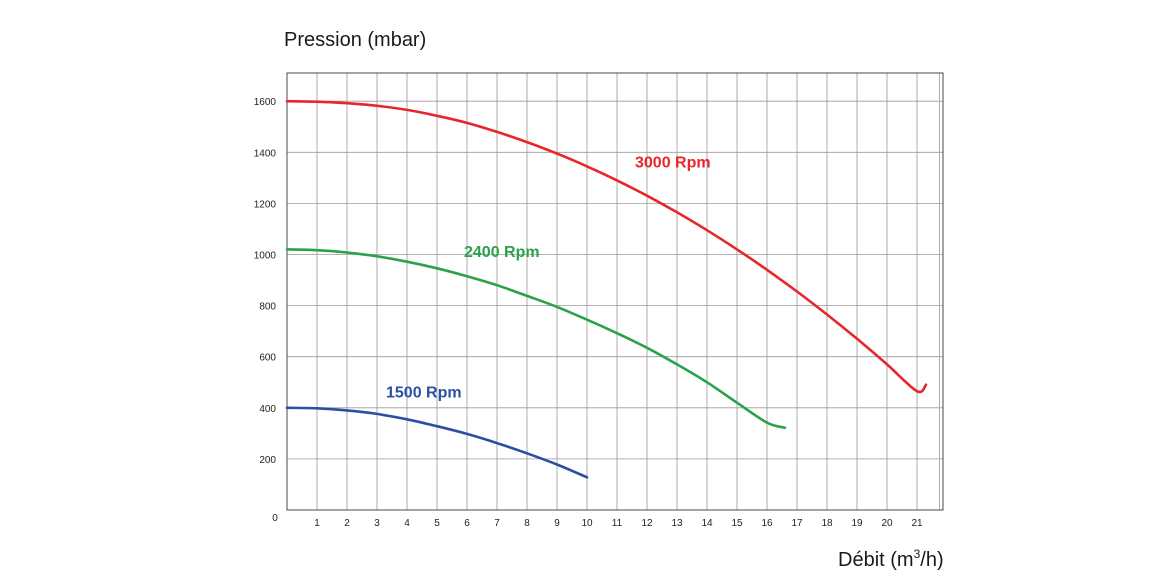 The width and height of the screenshot is (1158, 585). Describe the element at coordinates (377, 523) in the screenshot. I see `x-tick-label: 3` at that location.